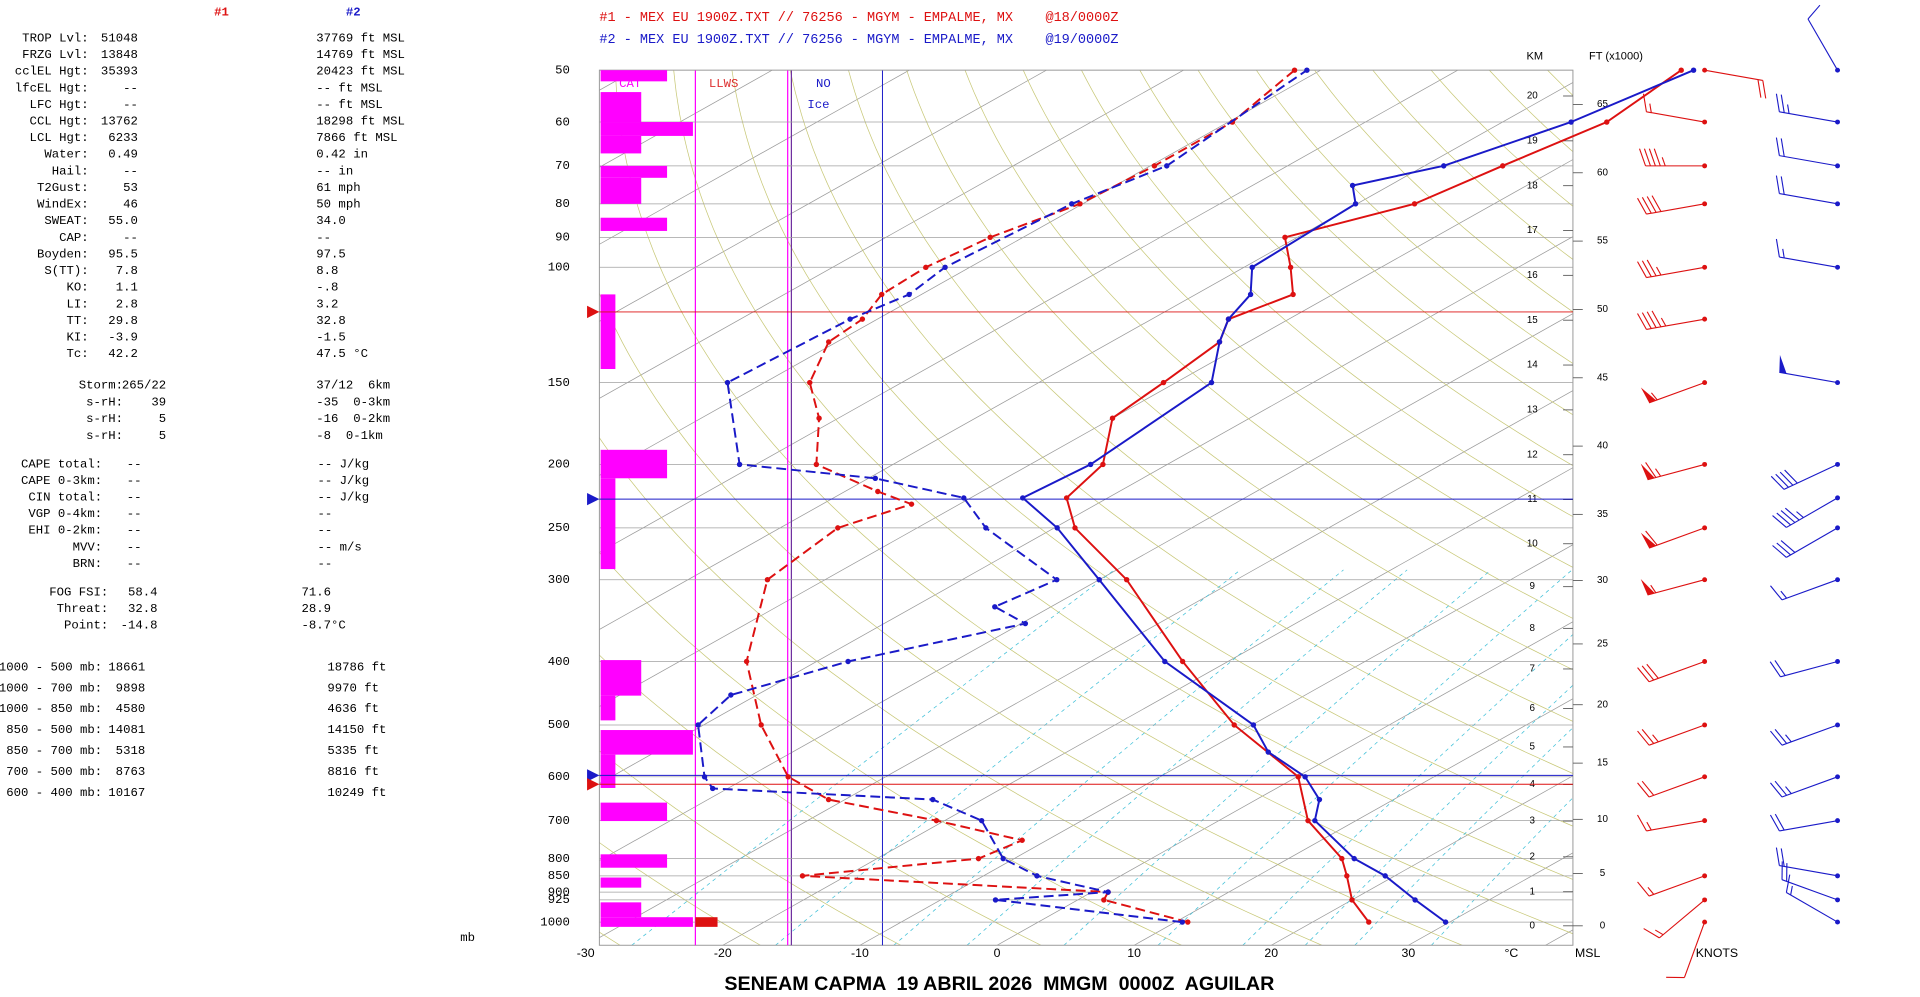 This screenshot has height=997, width=1920. What do you see at coordinates (562, 166) in the screenshot?
I see `y-tick-label: 70` at bounding box center [562, 166].